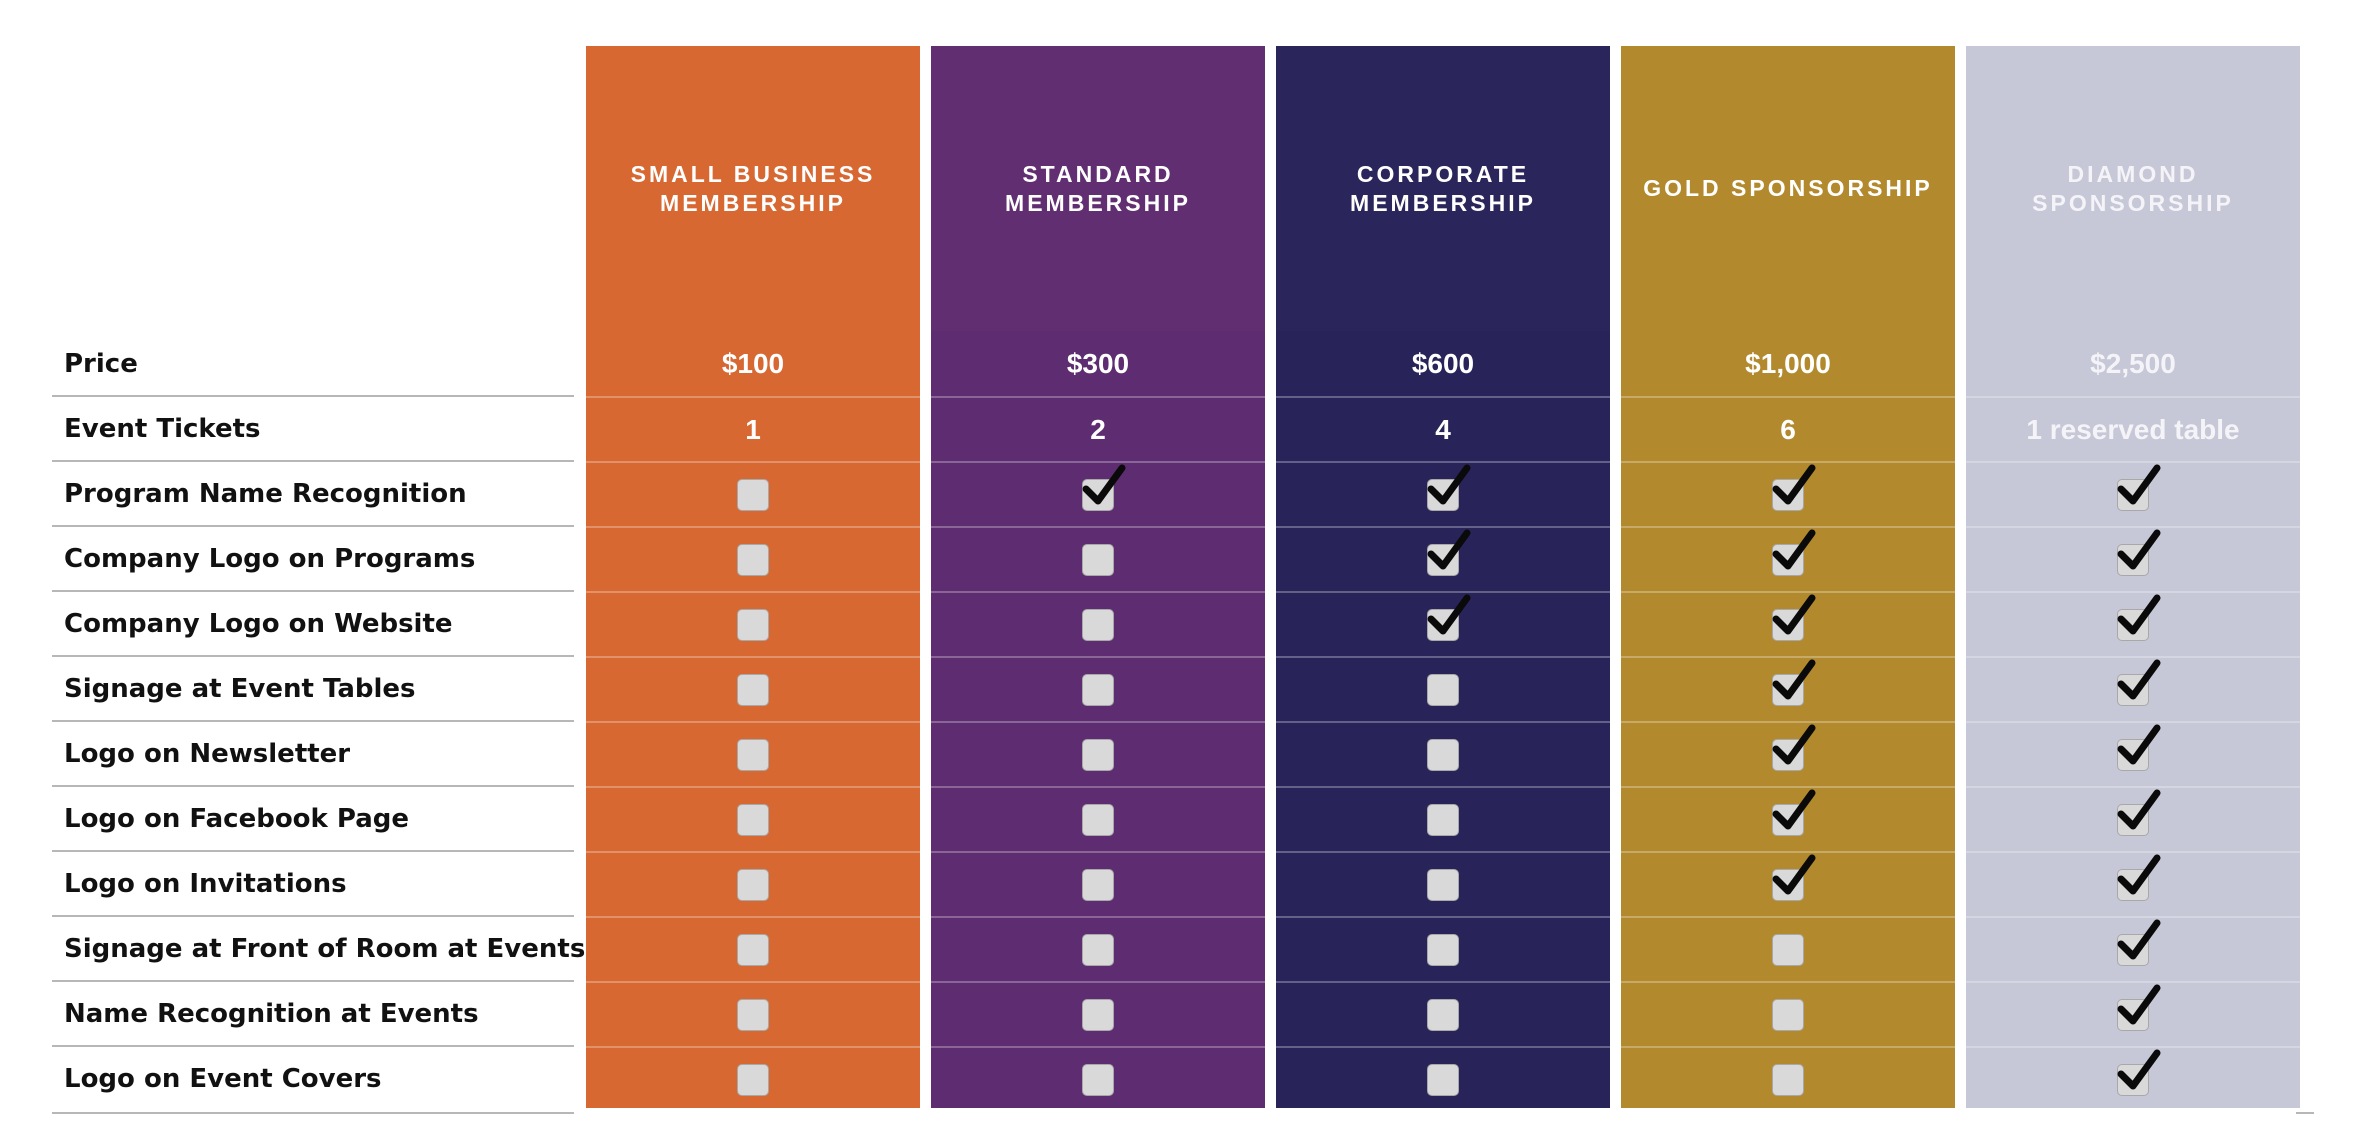 The width and height of the screenshot is (2354, 1148). I want to click on row-label: Company Logo on Programs, so click(270, 558).